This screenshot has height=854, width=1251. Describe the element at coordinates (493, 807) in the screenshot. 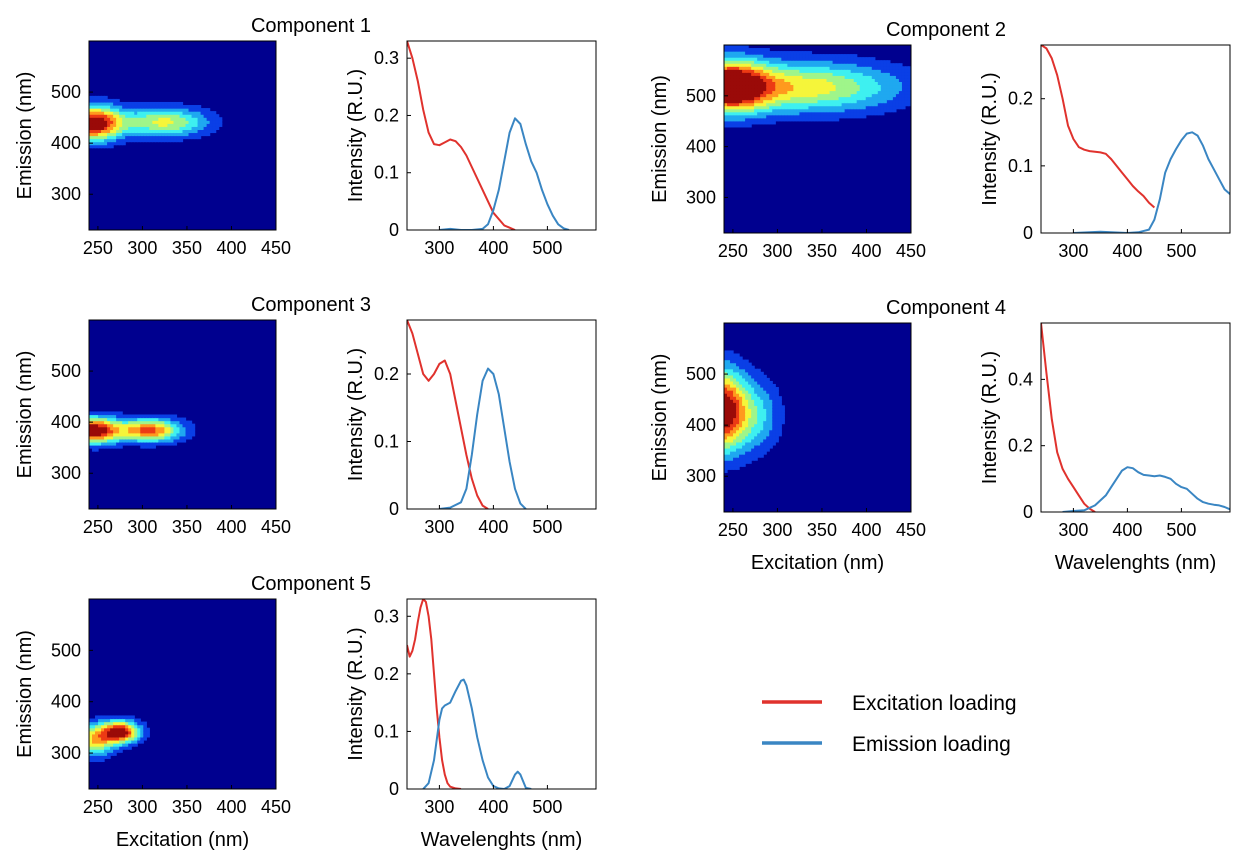

I see `x-tick-label: 400` at that location.